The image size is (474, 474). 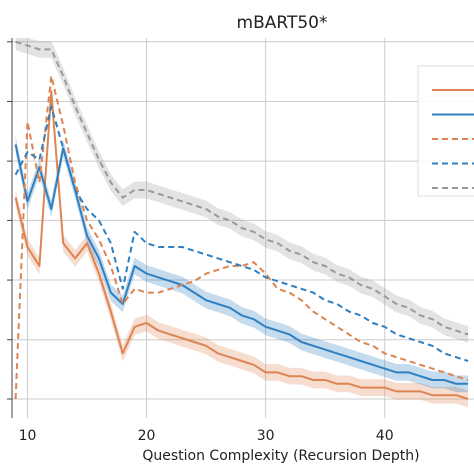 I want to click on x-tick-label-0: 10, so click(x=28, y=436).